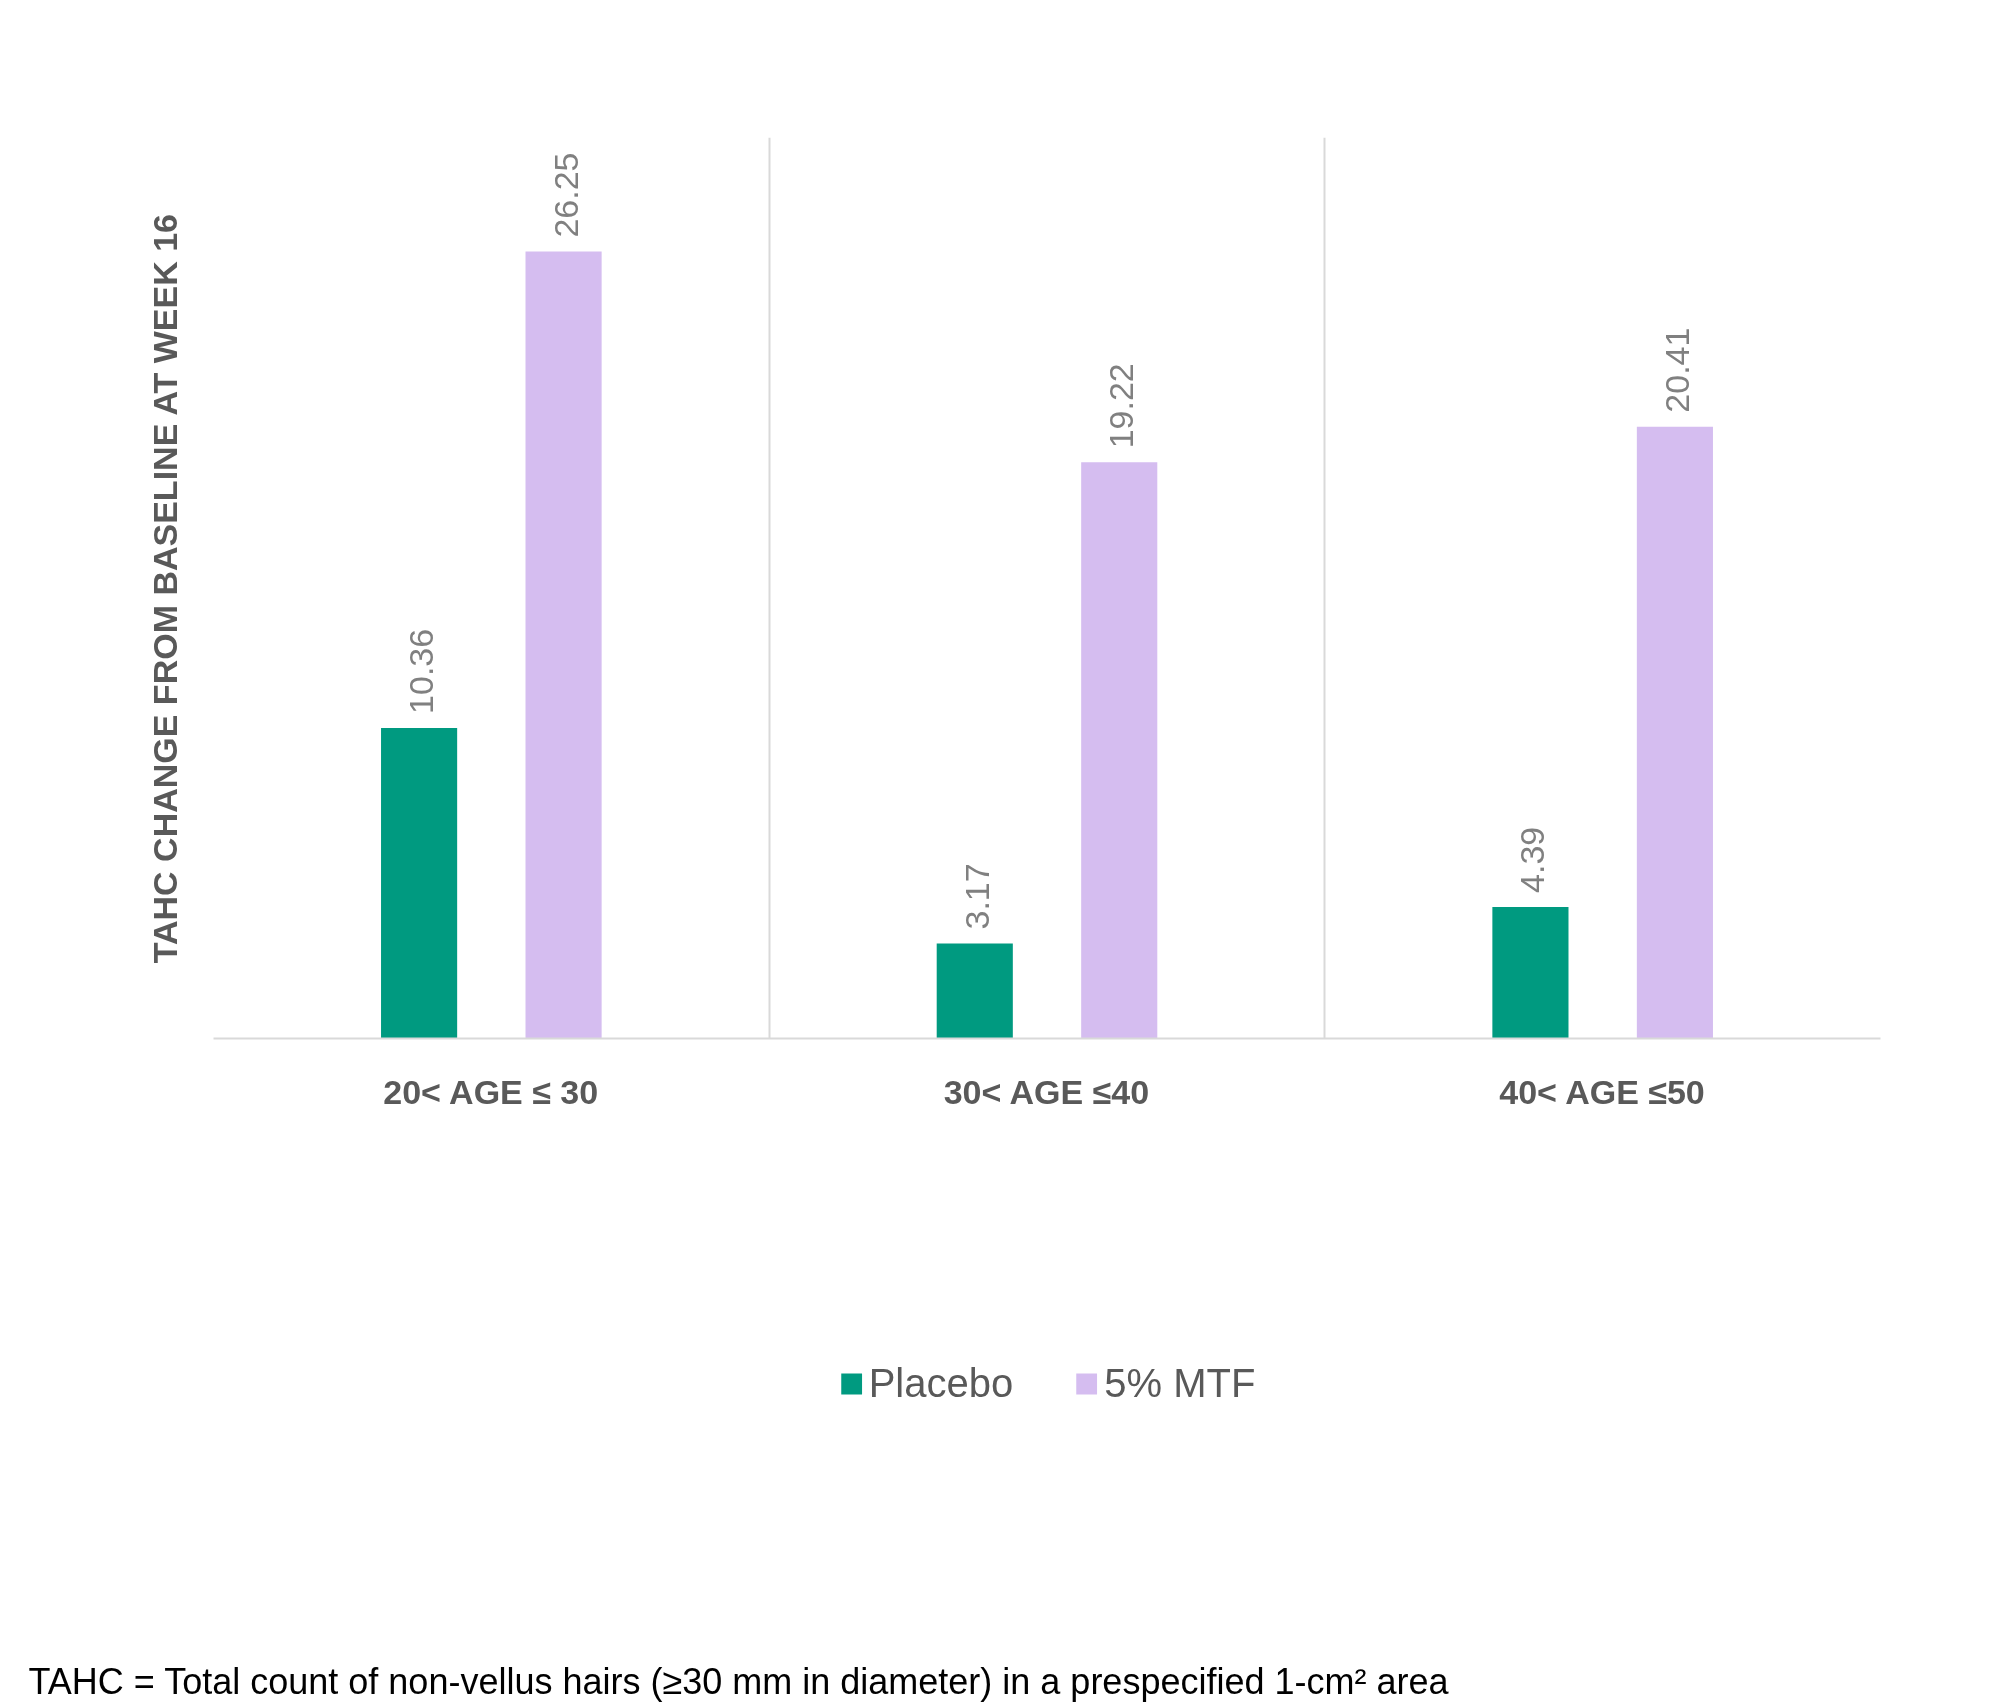 This screenshot has height=1706, width=1990. I want to click on x-tick-label: 30< AGE ≤40, so click(1046, 1091).